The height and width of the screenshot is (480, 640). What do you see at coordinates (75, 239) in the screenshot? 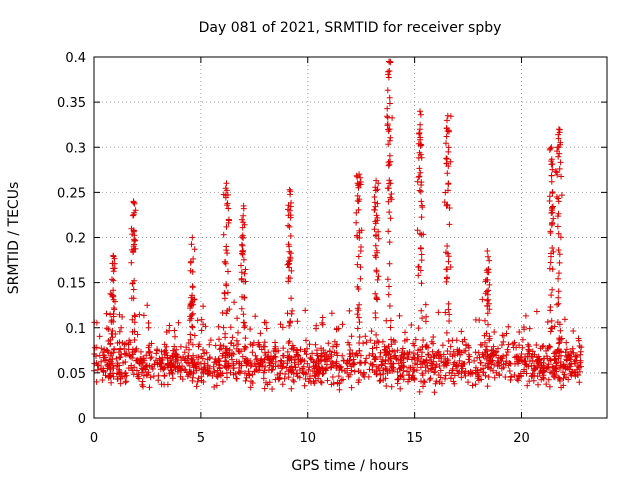
I see `y-tick-label: 0.2` at bounding box center [75, 239].